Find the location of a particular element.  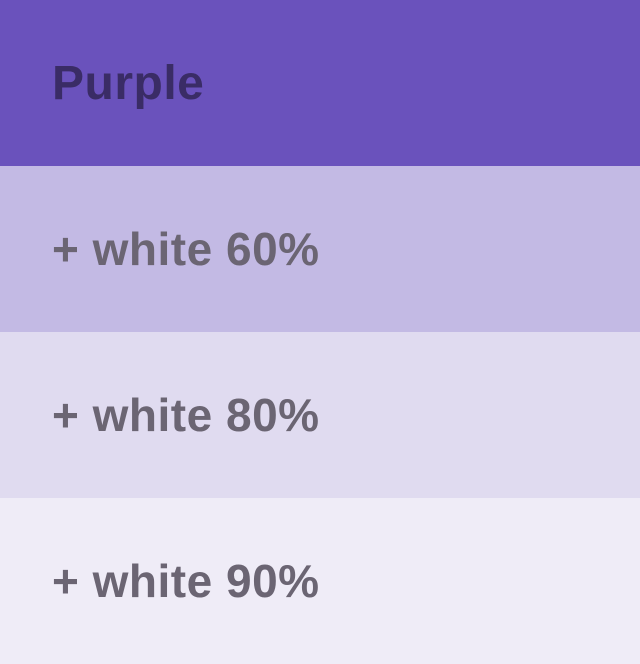

swatch-label-white-90: + white 90% is located at coordinates (186, 581).